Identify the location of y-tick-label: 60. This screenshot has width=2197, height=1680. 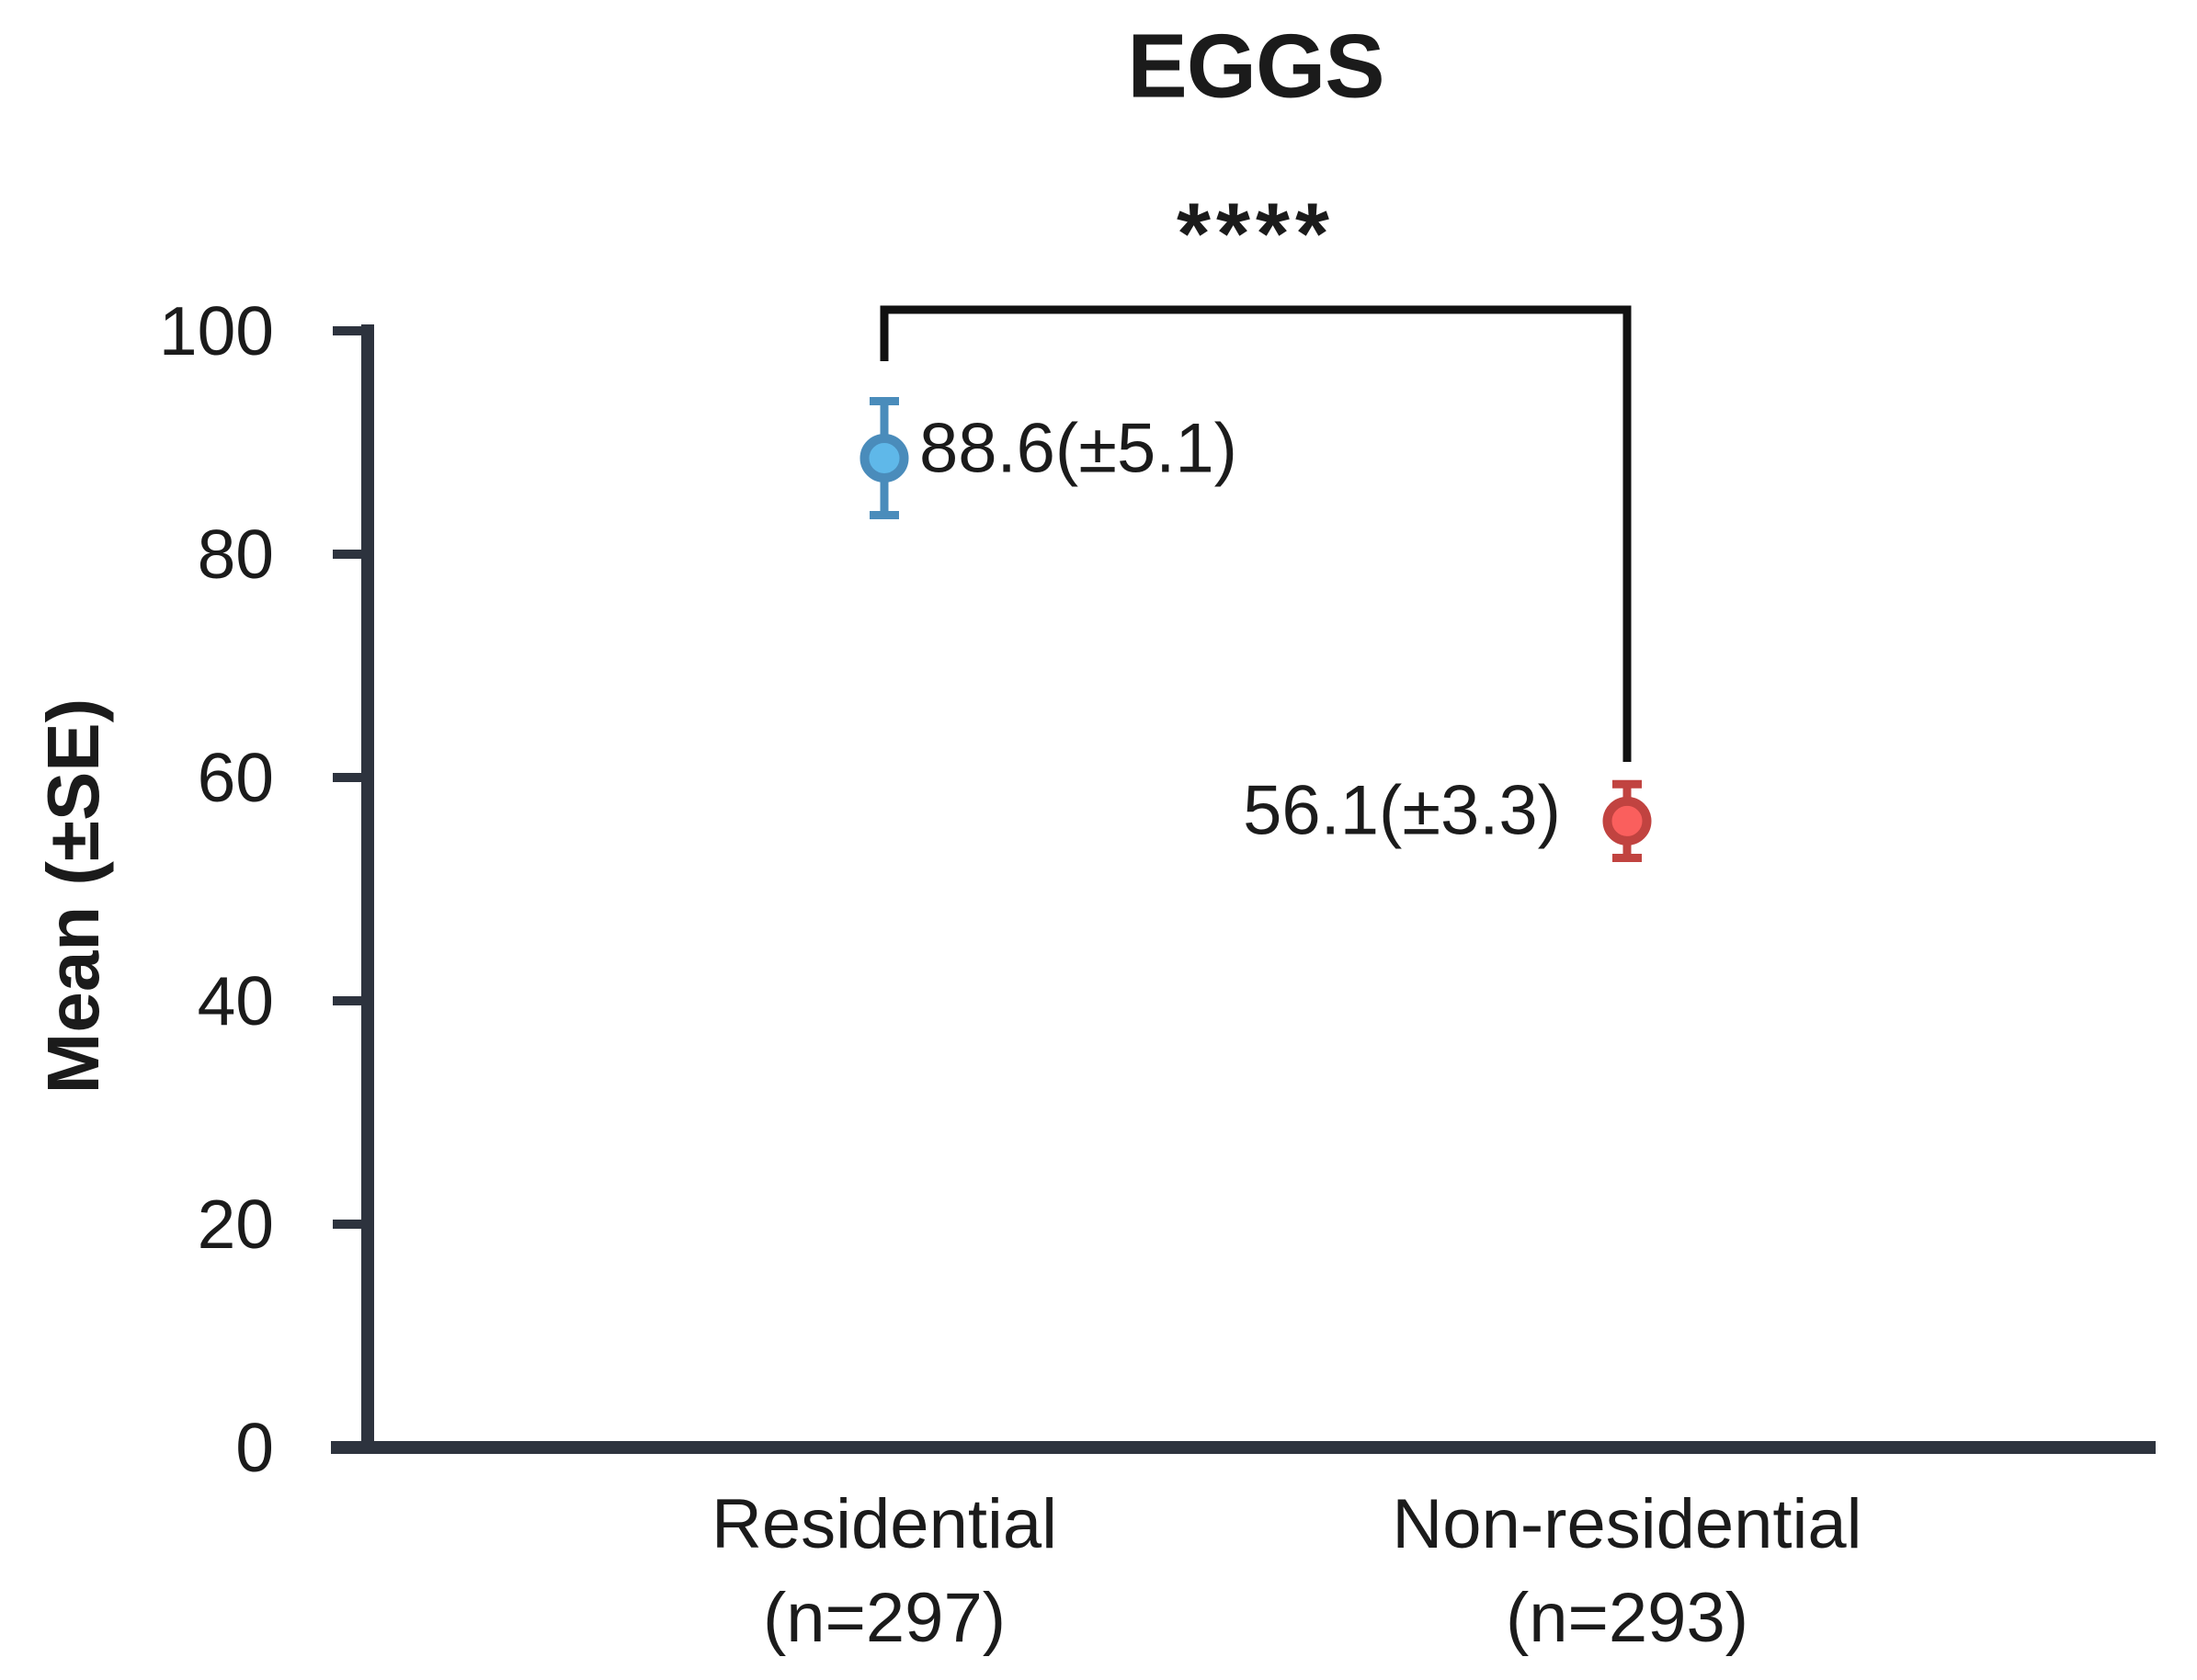
(235, 777).